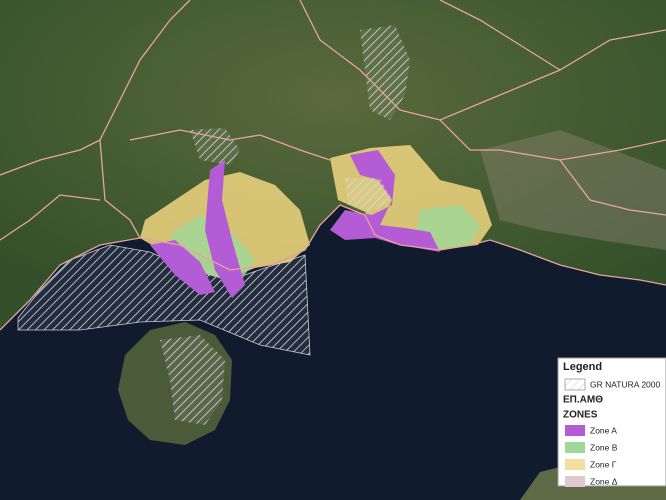 Image resolution: width=666 pixels, height=500 pixels. Describe the element at coordinates (215, 146) in the screenshot. I see `natura-city` at that location.